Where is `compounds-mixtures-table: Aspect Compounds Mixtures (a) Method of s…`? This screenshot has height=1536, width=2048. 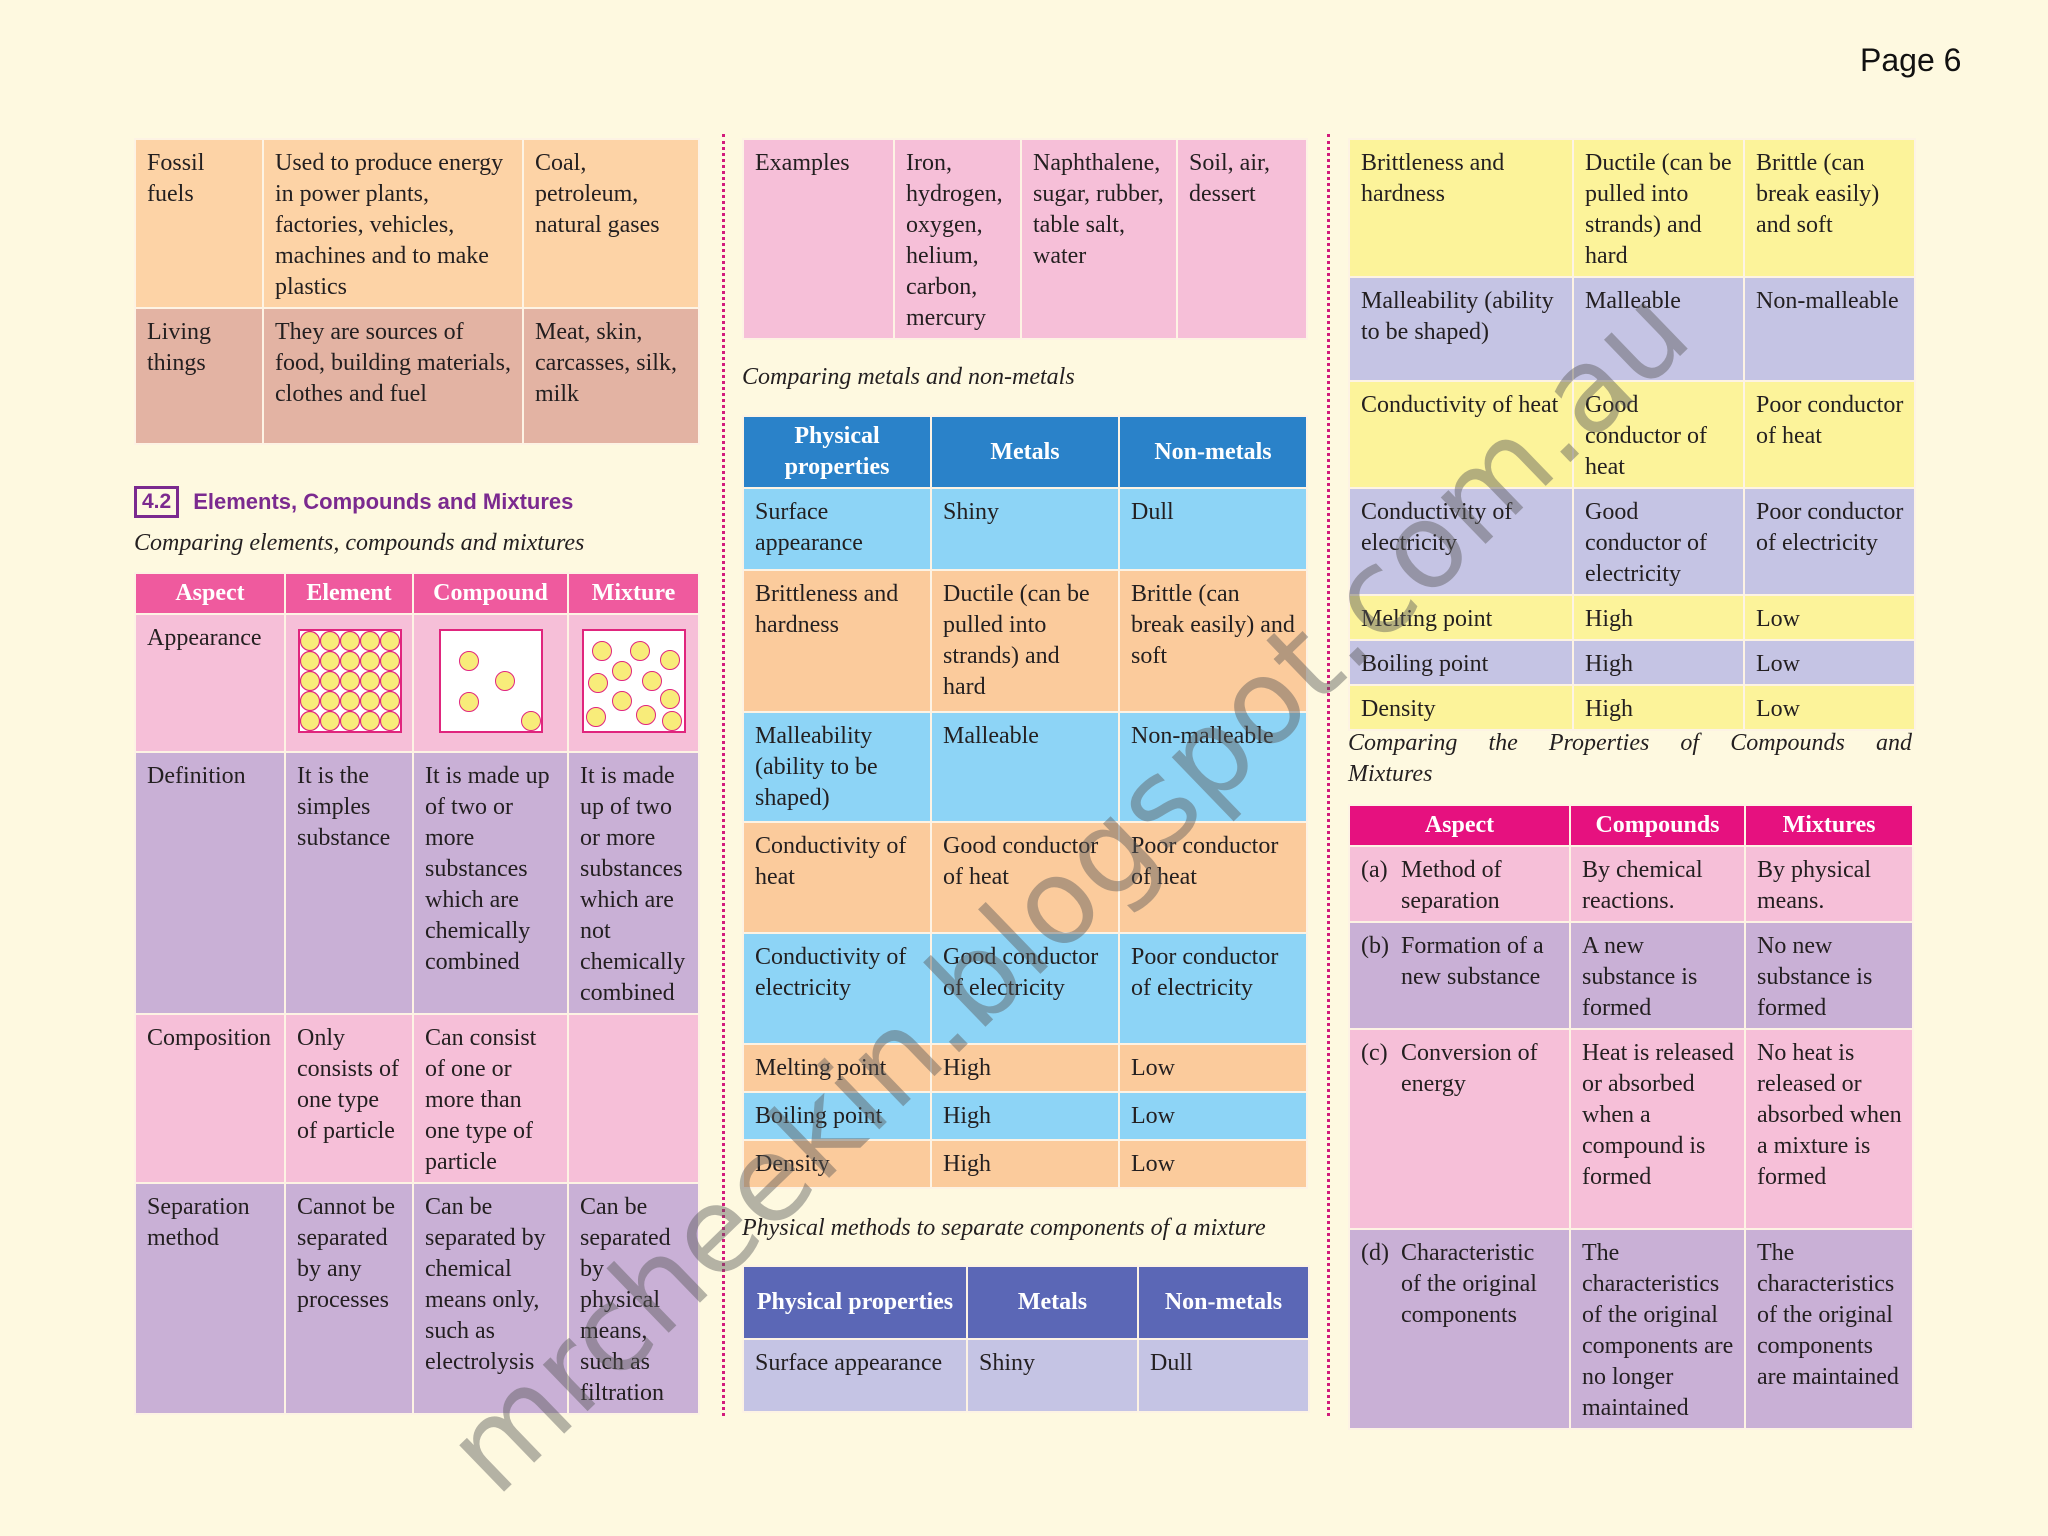 compounds-mixtures-table: Aspect Compounds Mixtures (a) Method of s… is located at coordinates (1631, 1117).